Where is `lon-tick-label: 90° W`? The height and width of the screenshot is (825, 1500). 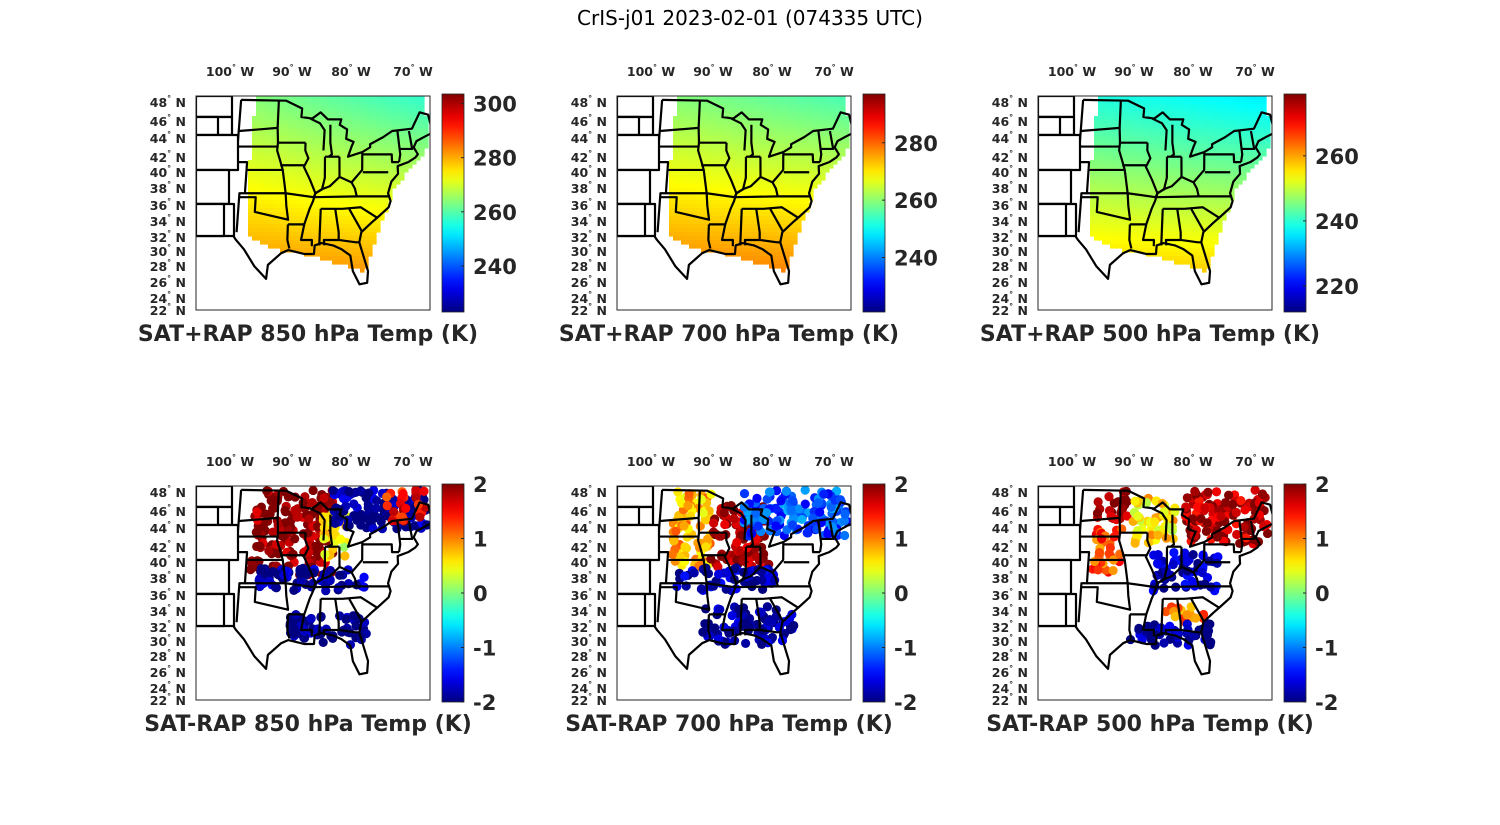 lon-tick-label: 90° W is located at coordinates (292, 71).